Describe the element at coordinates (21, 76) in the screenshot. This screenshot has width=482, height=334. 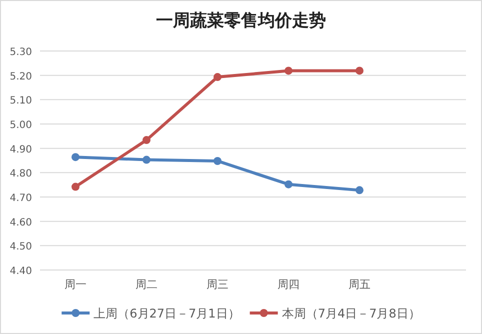
I see `y-tick-label: 5.20` at that location.